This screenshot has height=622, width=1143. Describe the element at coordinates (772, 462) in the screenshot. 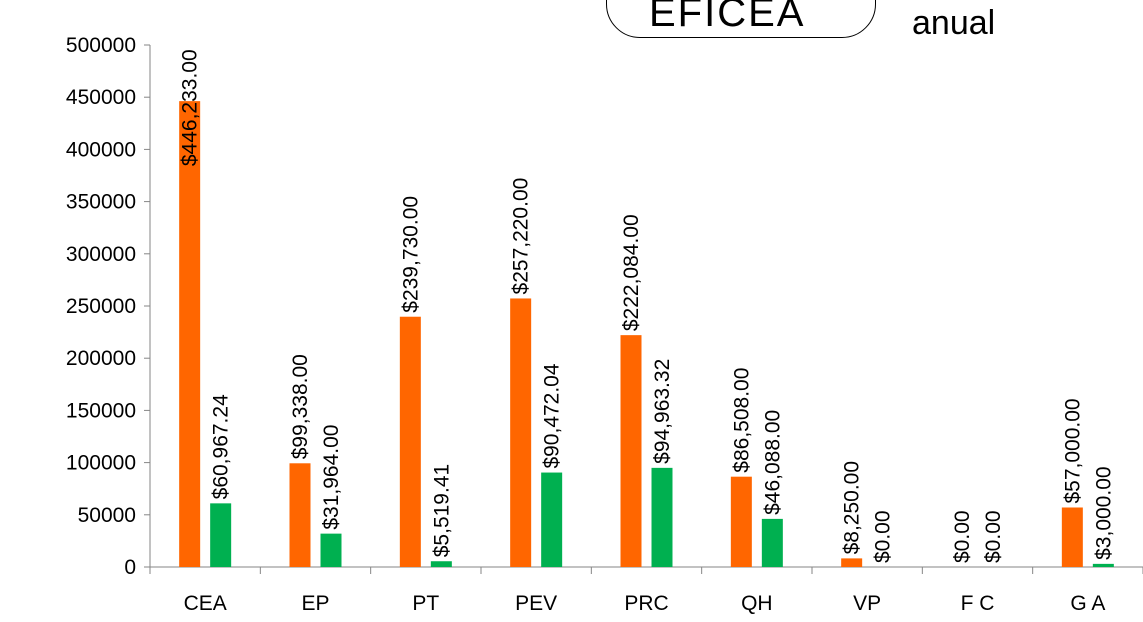

I see `data-label: $46,088.00` at that location.